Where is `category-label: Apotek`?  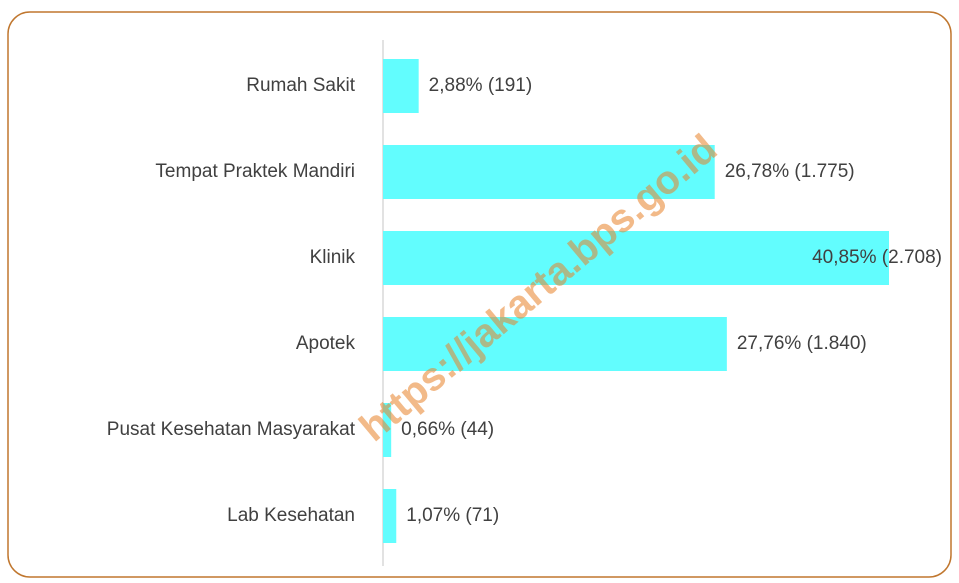
category-label: Apotek is located at coordinates (326, 343).